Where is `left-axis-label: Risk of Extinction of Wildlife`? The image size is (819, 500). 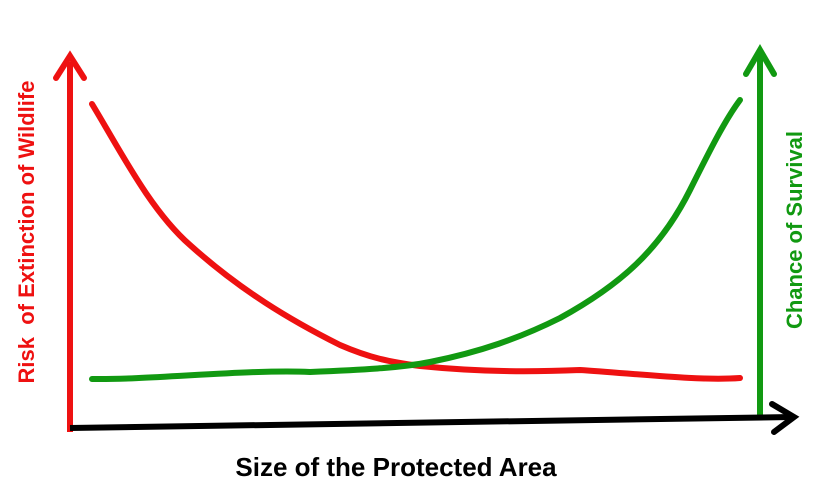
left-axis-label: Risk of Extinction of Wildlife is located at coordinates (26, 232).